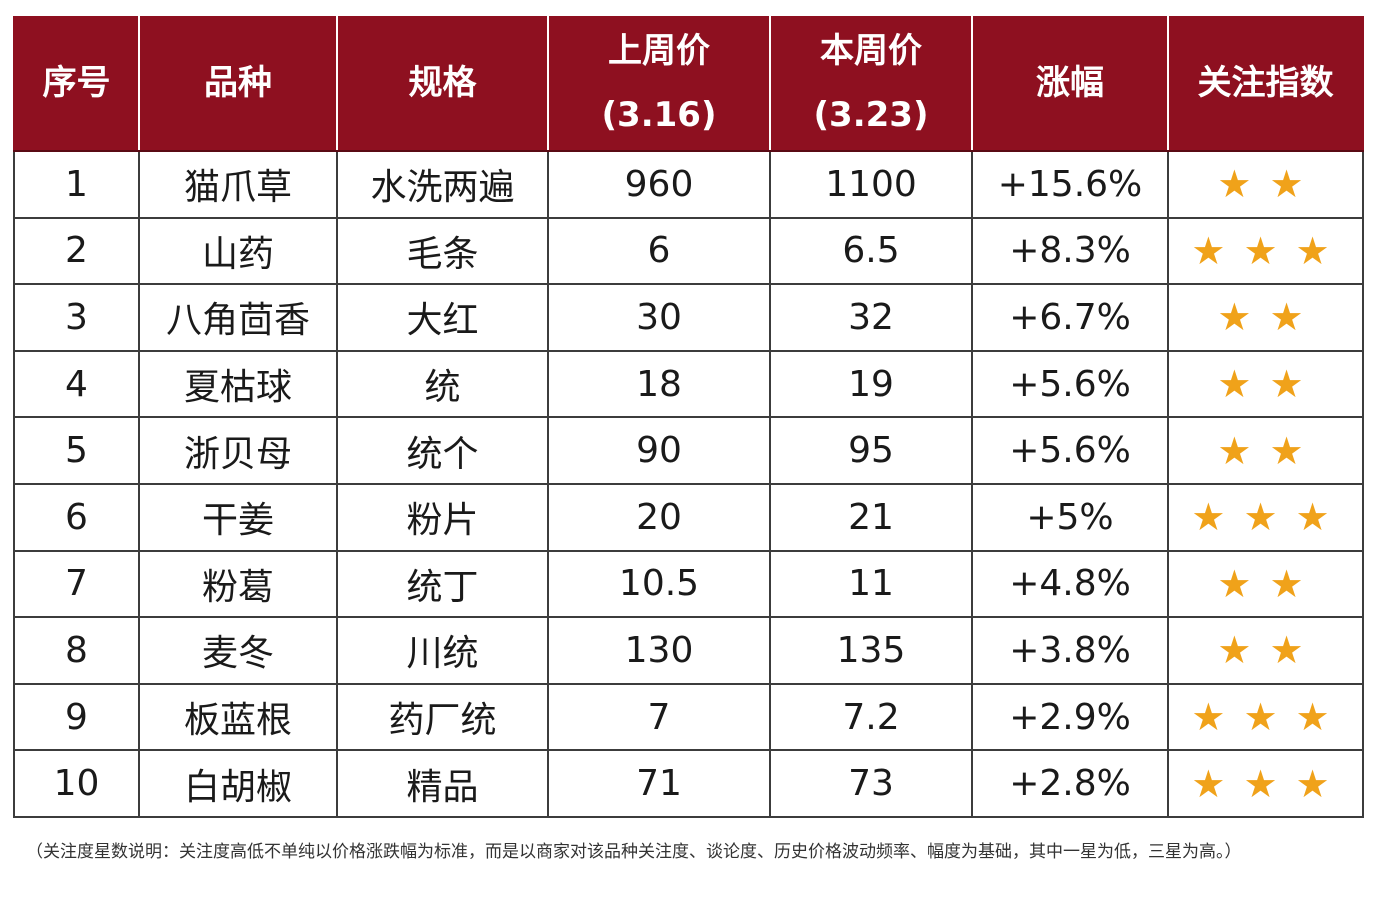 This screenshot has height=904, width=1378. What do you see at coordinates (659, 517) in the screenshot?
I see `cell-last-week-price: 20` at bounding box center [659, 517].